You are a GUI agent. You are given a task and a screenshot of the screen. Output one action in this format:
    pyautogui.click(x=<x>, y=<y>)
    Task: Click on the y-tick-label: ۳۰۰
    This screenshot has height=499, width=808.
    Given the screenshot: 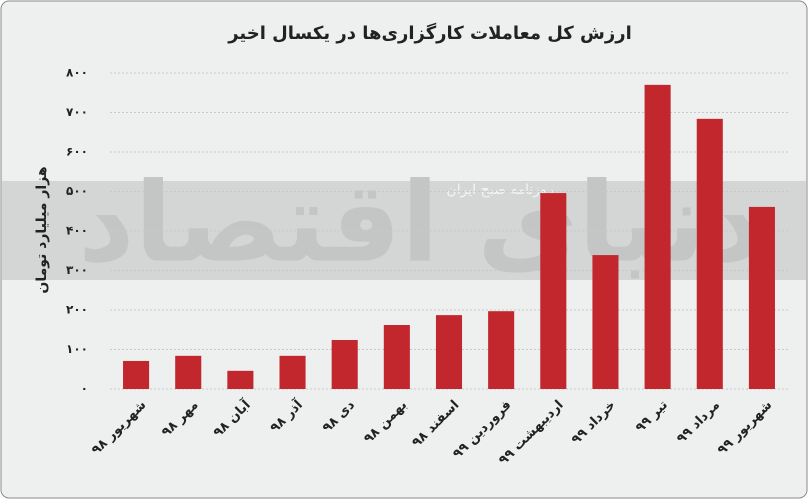 What is the action you would take?
    pyautogui.click(x=77, y=270)
    